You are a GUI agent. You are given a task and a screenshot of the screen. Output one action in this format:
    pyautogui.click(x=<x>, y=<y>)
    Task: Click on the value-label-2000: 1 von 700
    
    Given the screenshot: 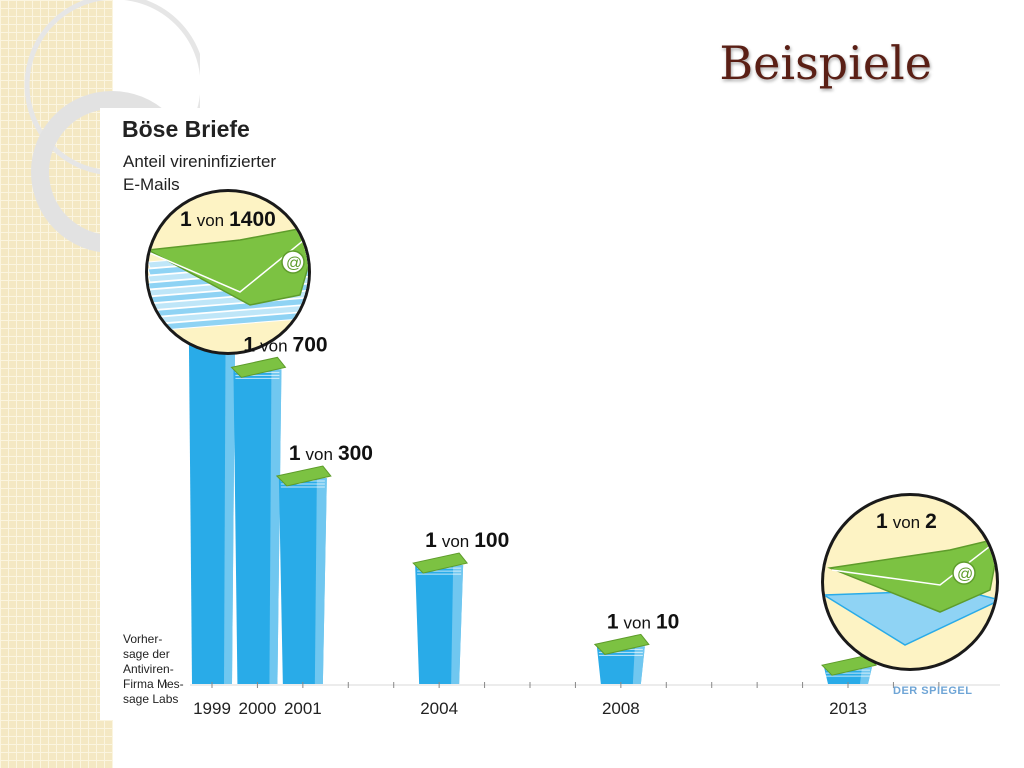 What is the action you would take?
    pyautogui.click(x=285, y=344)
    